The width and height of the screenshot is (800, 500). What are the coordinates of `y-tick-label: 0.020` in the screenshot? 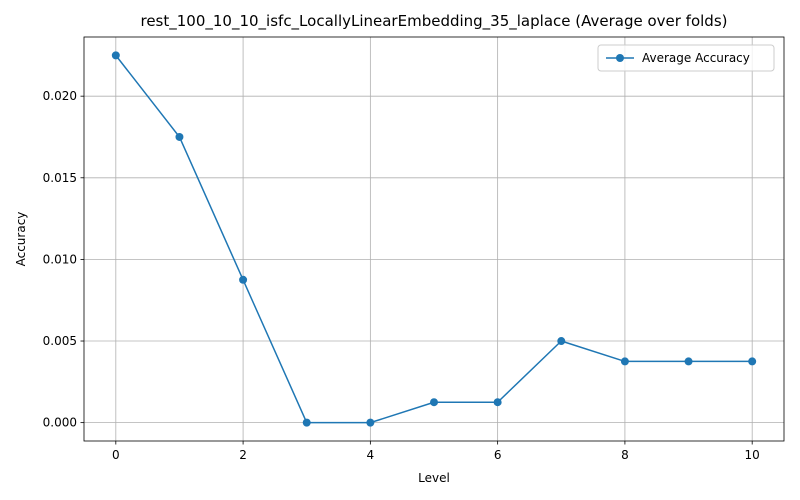 It's located at (60, 96).